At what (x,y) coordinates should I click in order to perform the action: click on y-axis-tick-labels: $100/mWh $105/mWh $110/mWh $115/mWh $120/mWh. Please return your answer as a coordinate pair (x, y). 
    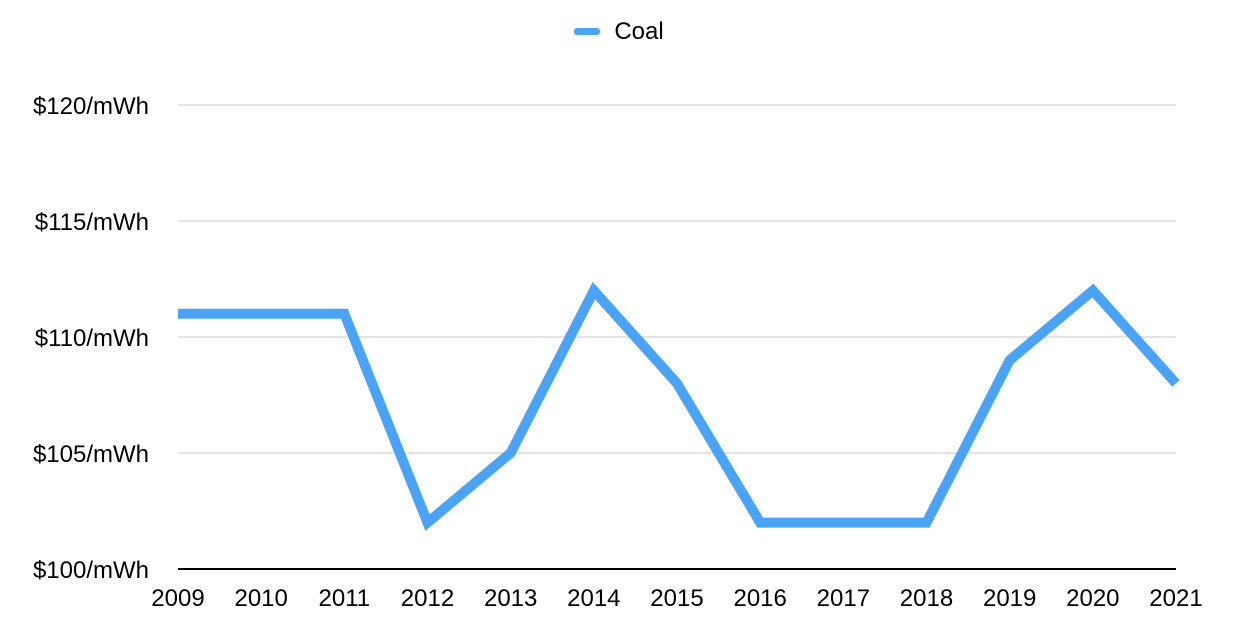
    Looking at the image, I should click on (91, 338).